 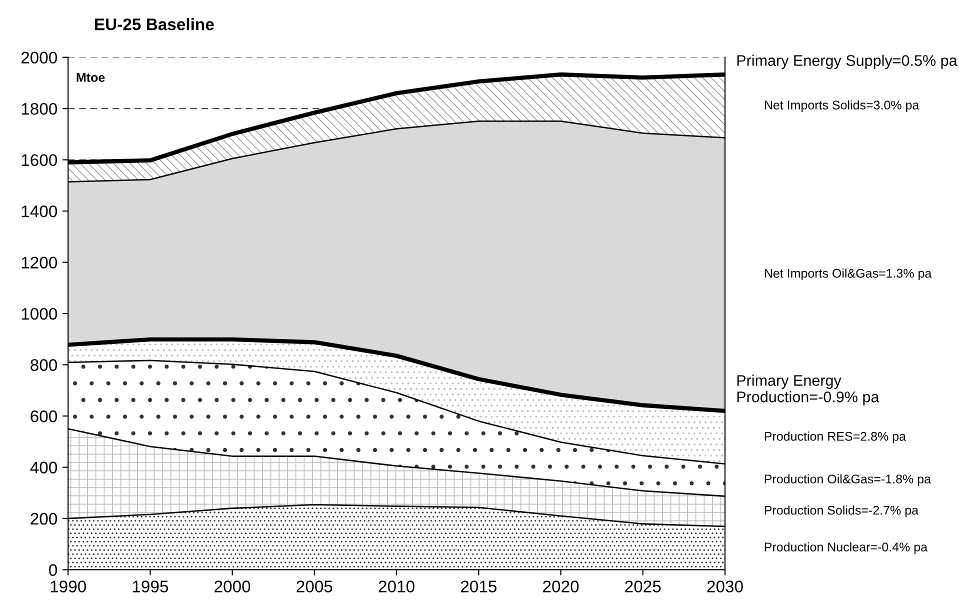 I want to click on x-tick-label: 2015, so click(x=478, y=586).